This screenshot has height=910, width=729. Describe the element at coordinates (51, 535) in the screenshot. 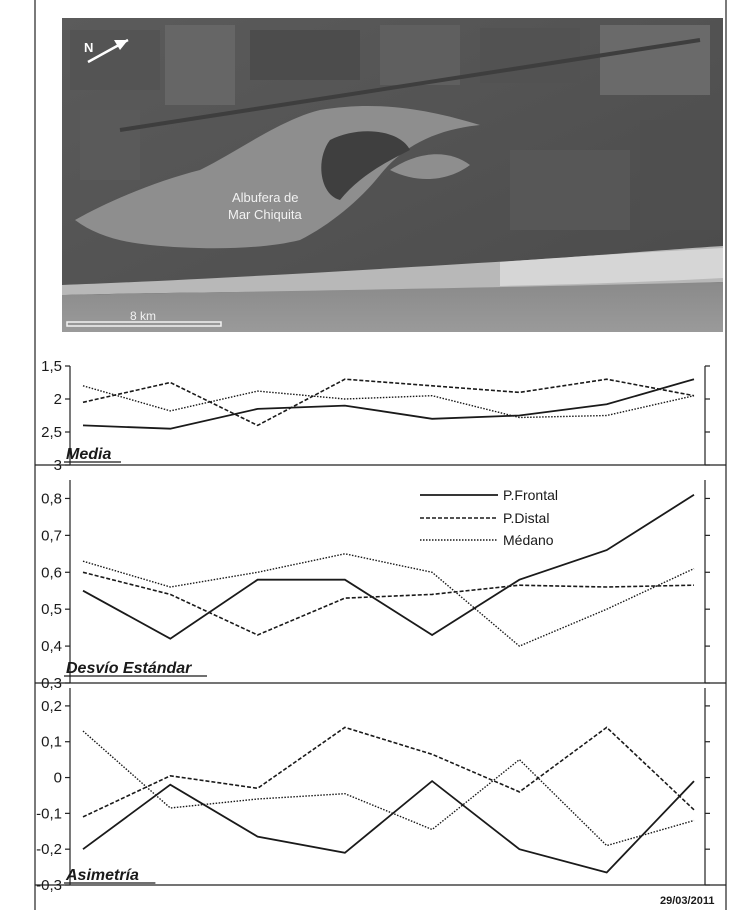

I see `y-tick-label: 0,7` at that location.